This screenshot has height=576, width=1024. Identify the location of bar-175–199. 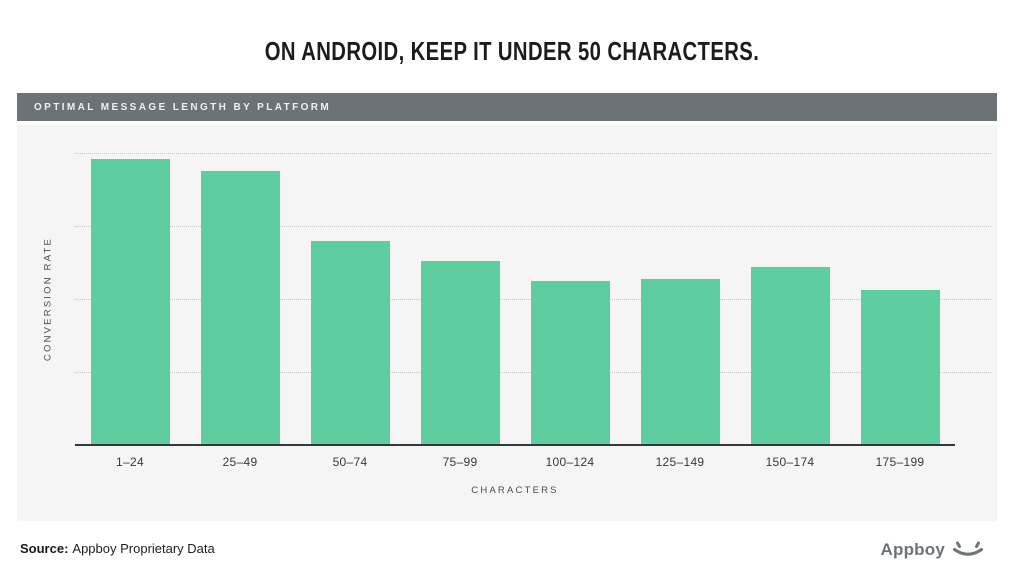
(900, 367).